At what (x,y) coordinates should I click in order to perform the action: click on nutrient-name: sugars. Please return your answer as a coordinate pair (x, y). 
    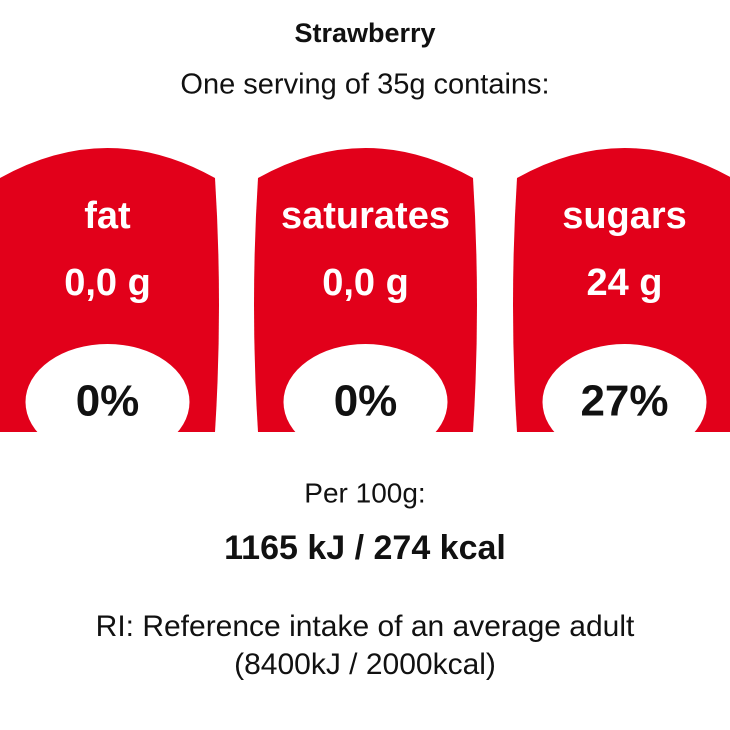
    Looking at the image, I should click on (624, 216).